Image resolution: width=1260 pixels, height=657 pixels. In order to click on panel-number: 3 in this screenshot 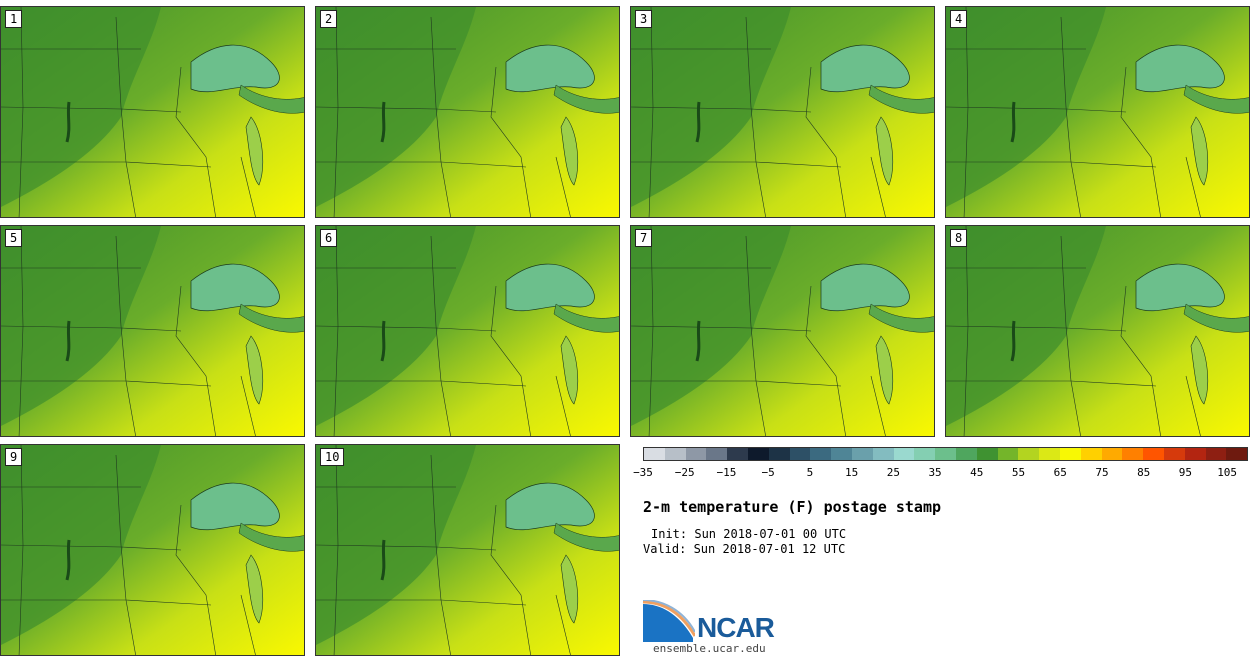, I will do `click(644, 19)`.